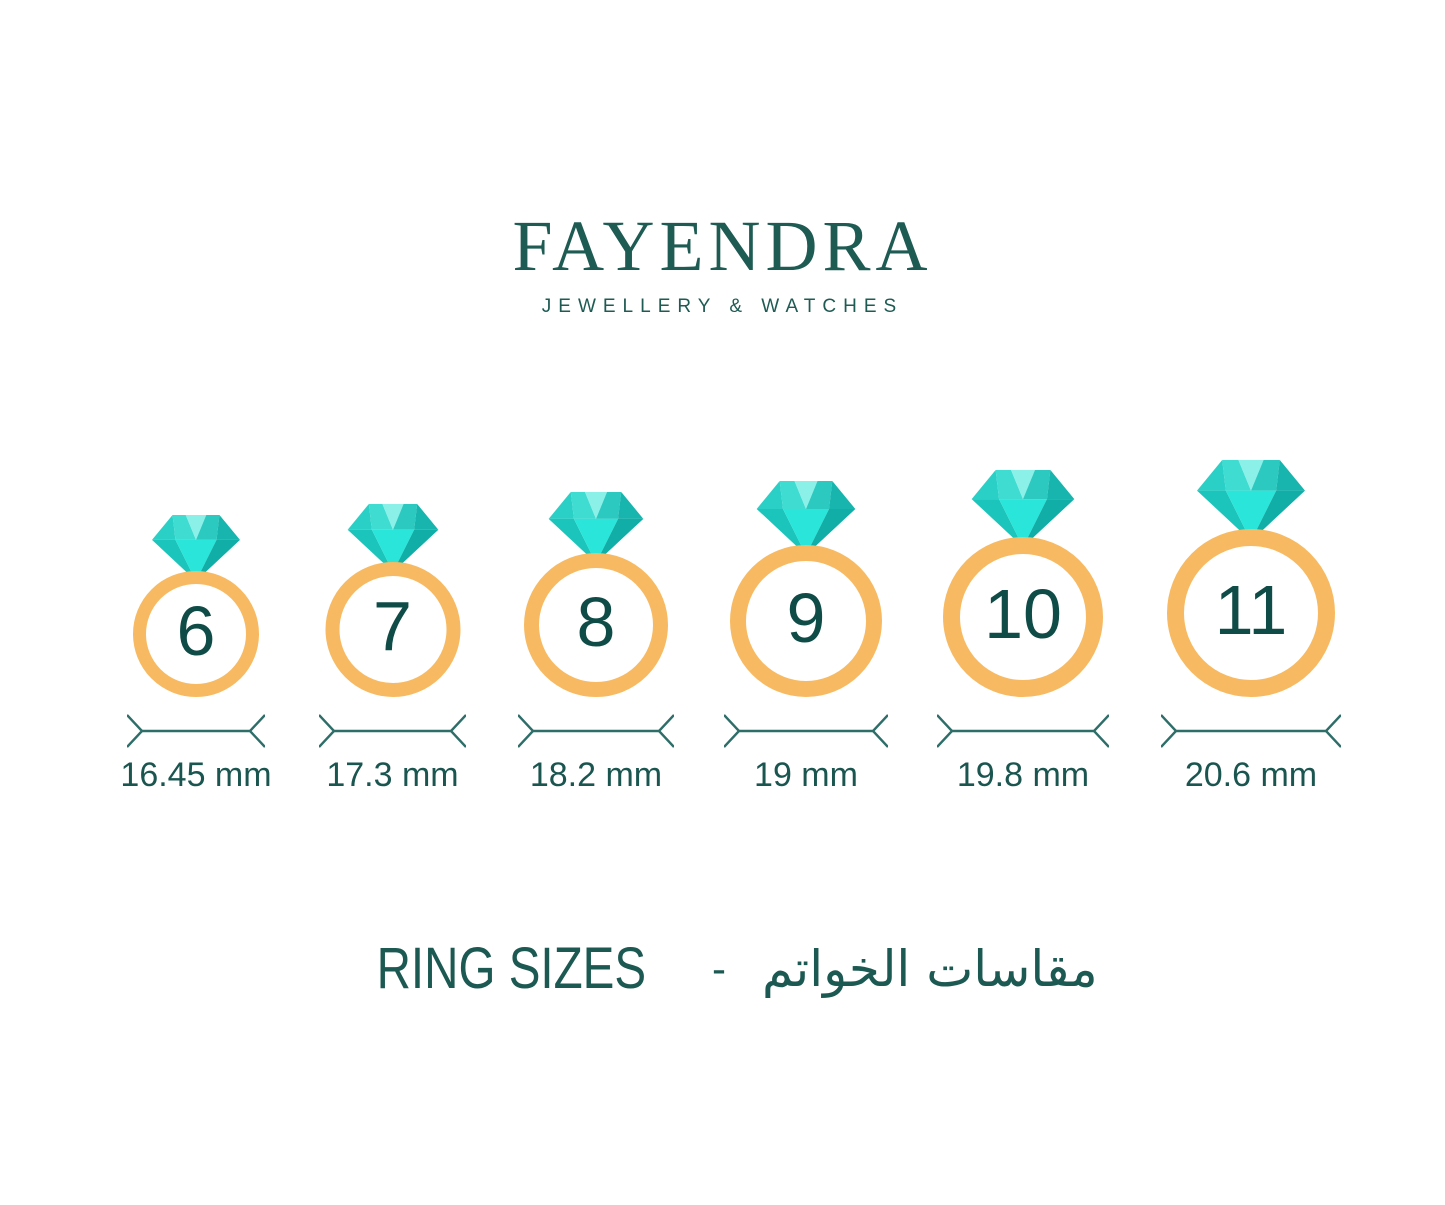 This screenshot has width=1445, height=1205. I want to click on brand-tagline: JEWELLERY & WATCHES, so click(722, 306).